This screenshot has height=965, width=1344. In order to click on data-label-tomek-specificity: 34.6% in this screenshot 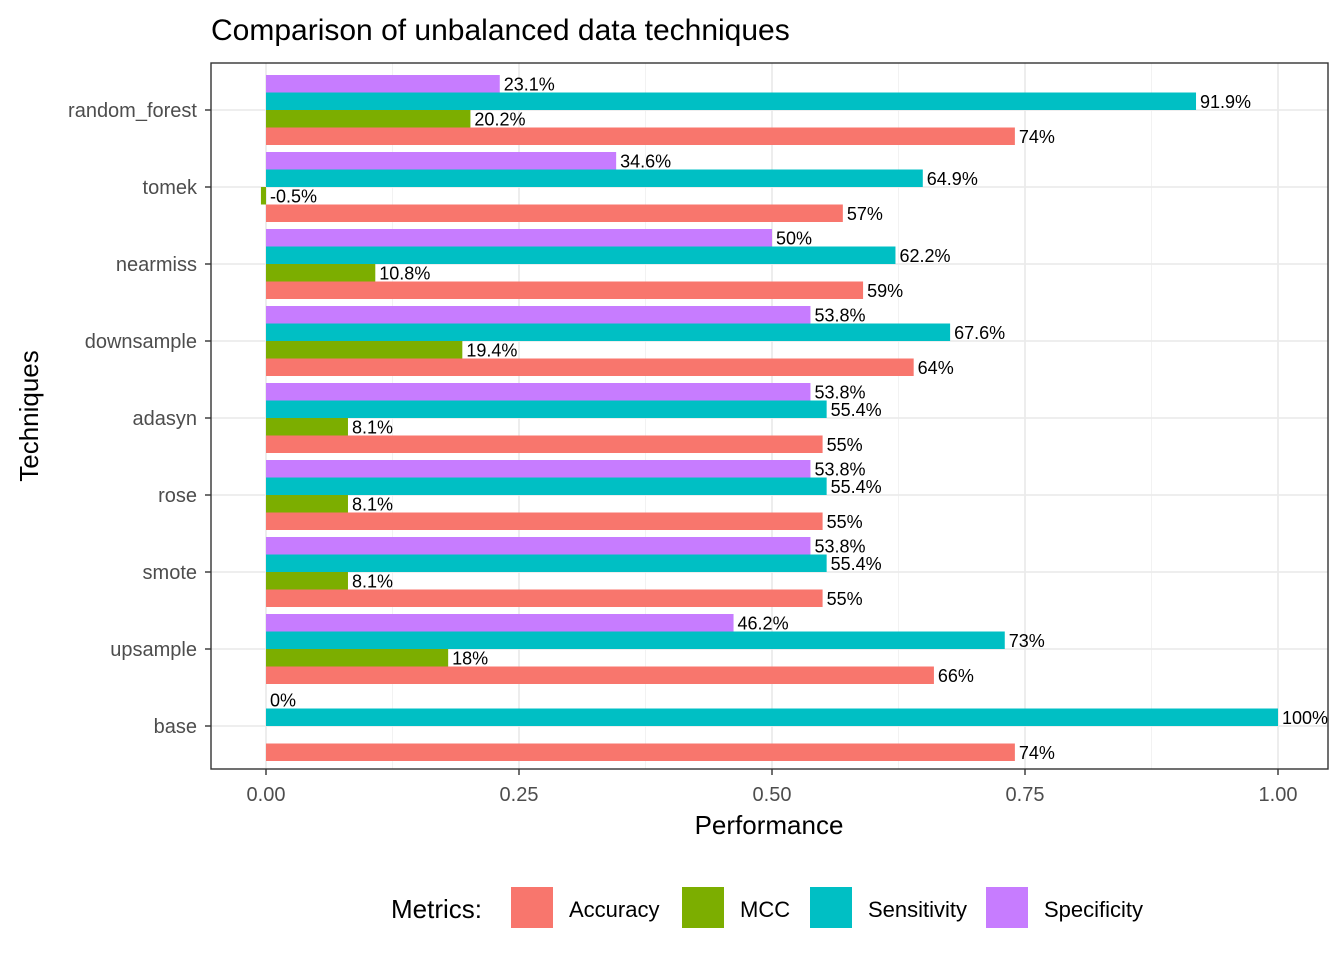, I will do `click(645, 161)`.